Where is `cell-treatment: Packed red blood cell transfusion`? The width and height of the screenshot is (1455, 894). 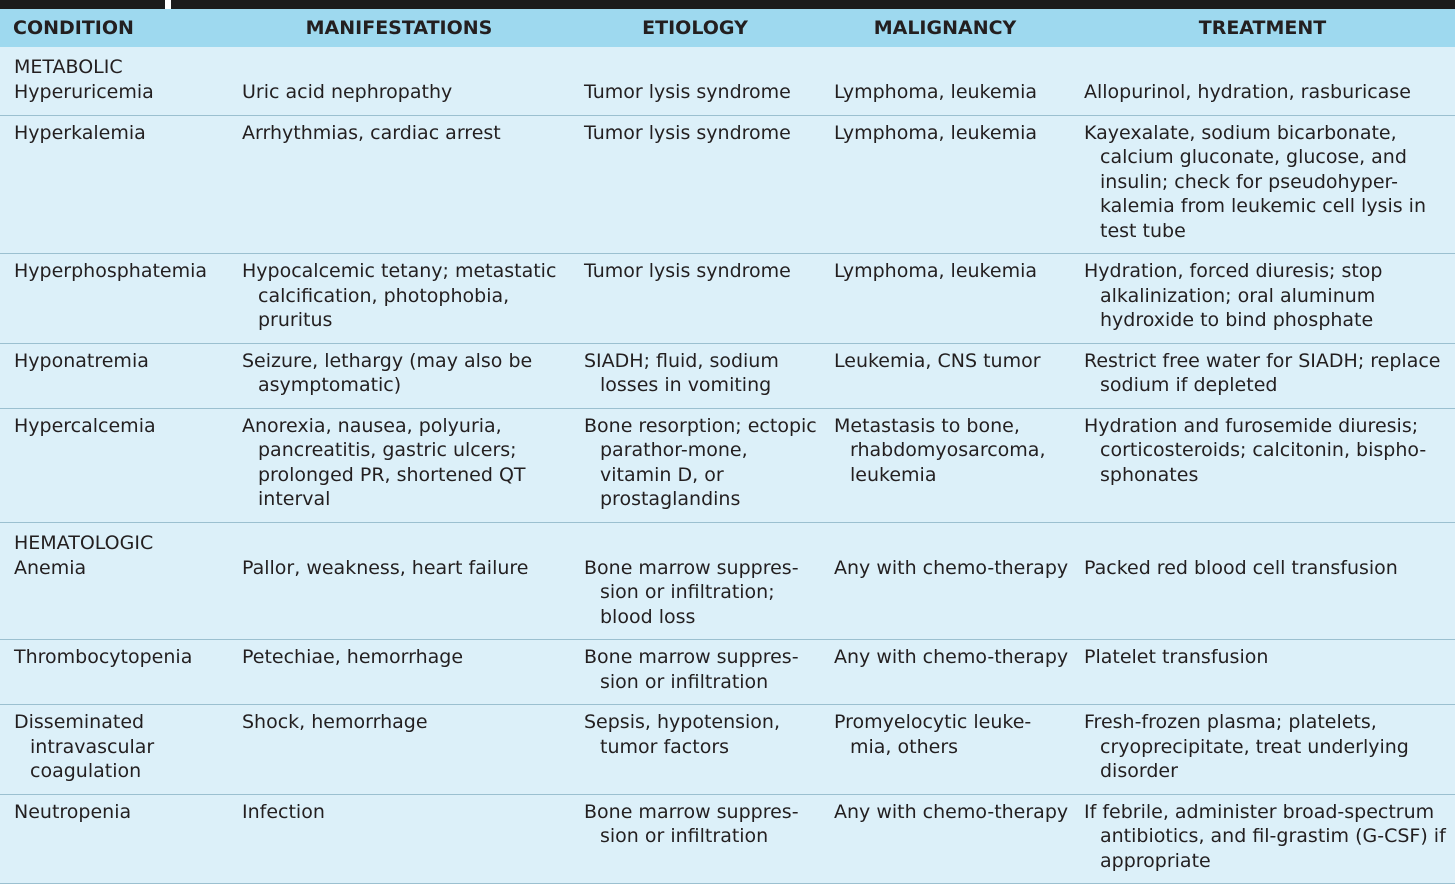
cell-treatment: Packed red blood cell transfusion is located at coordinates (1262, 597).